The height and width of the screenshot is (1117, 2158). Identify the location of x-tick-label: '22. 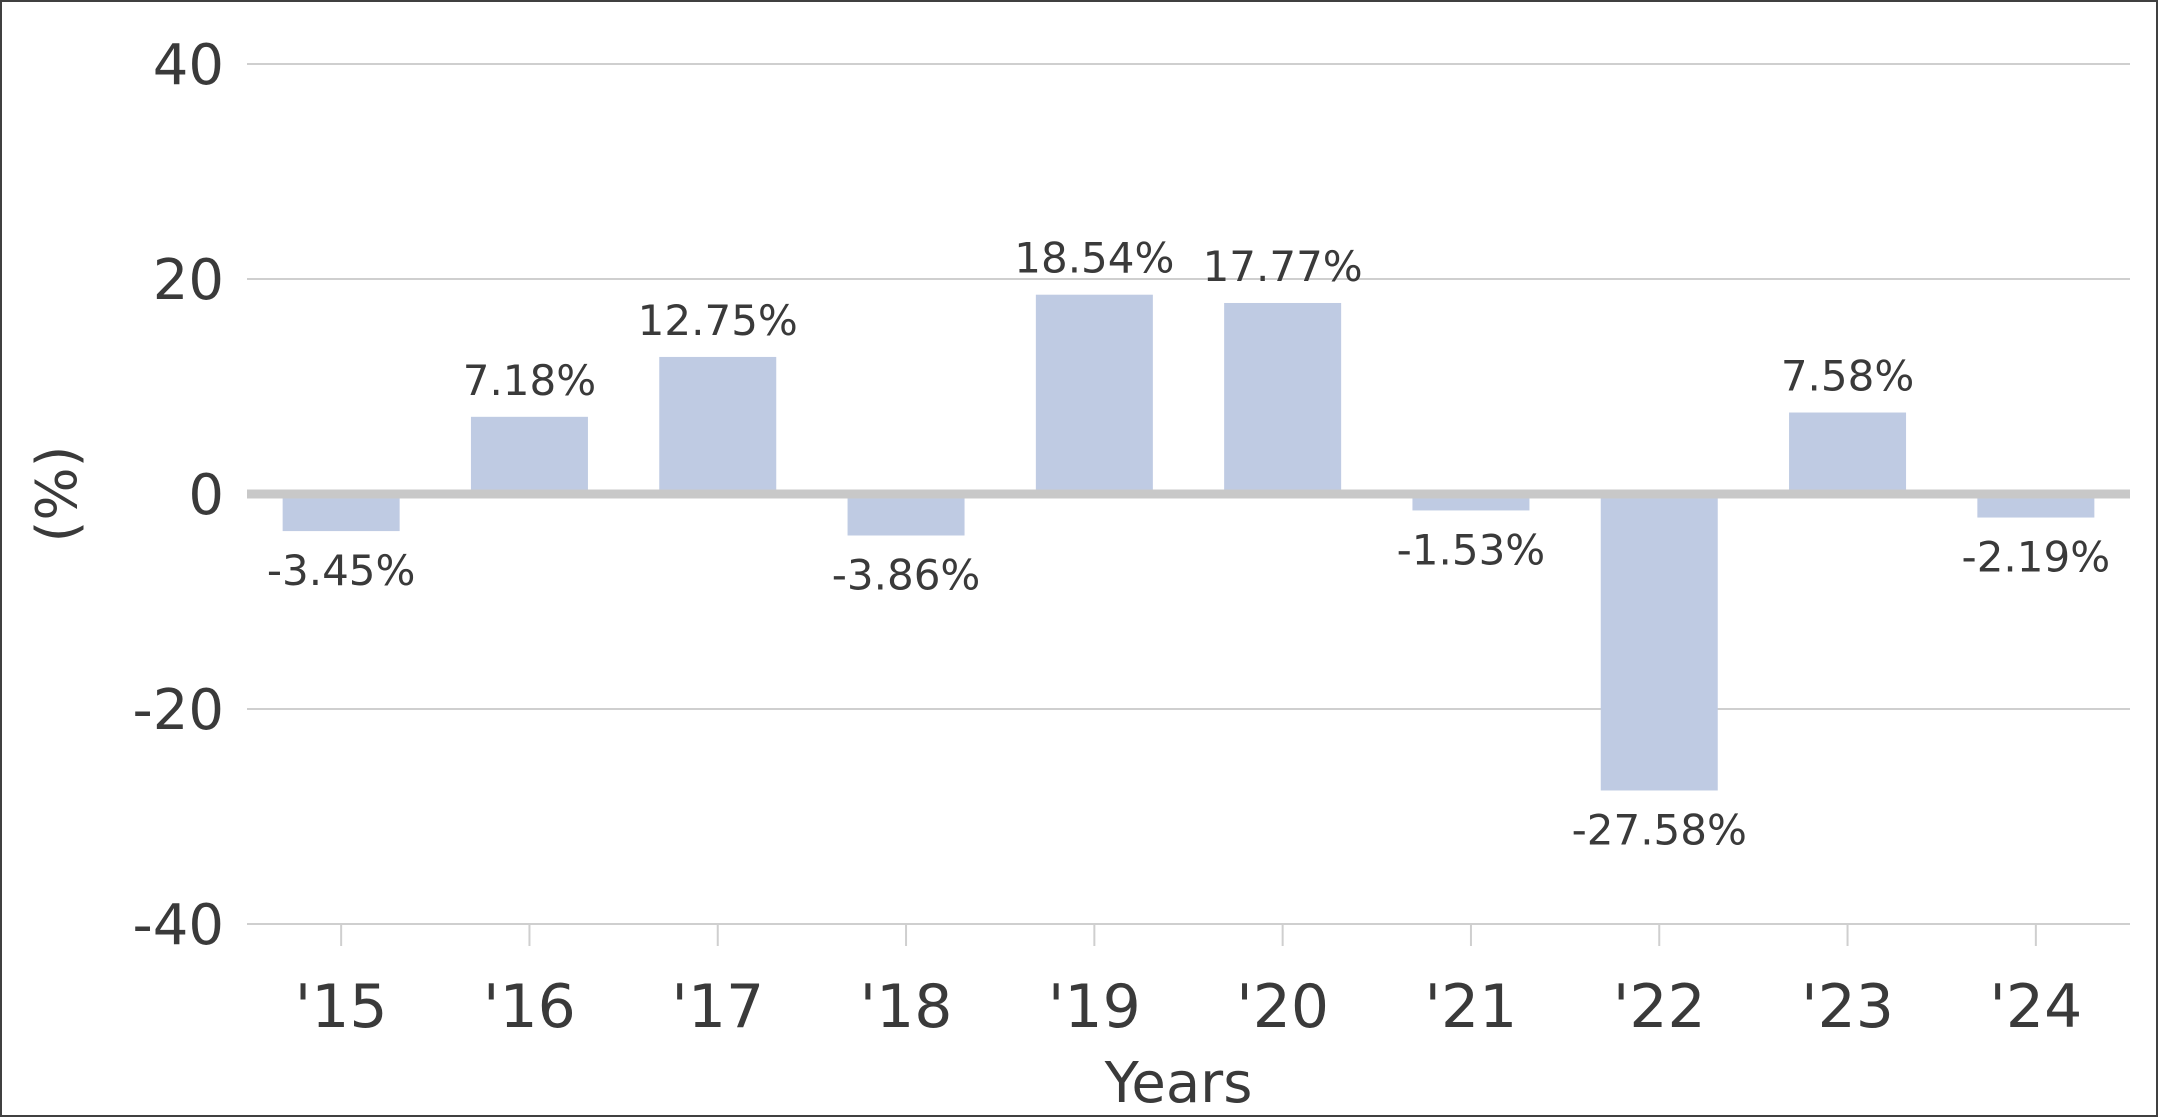
(1659, 1007).